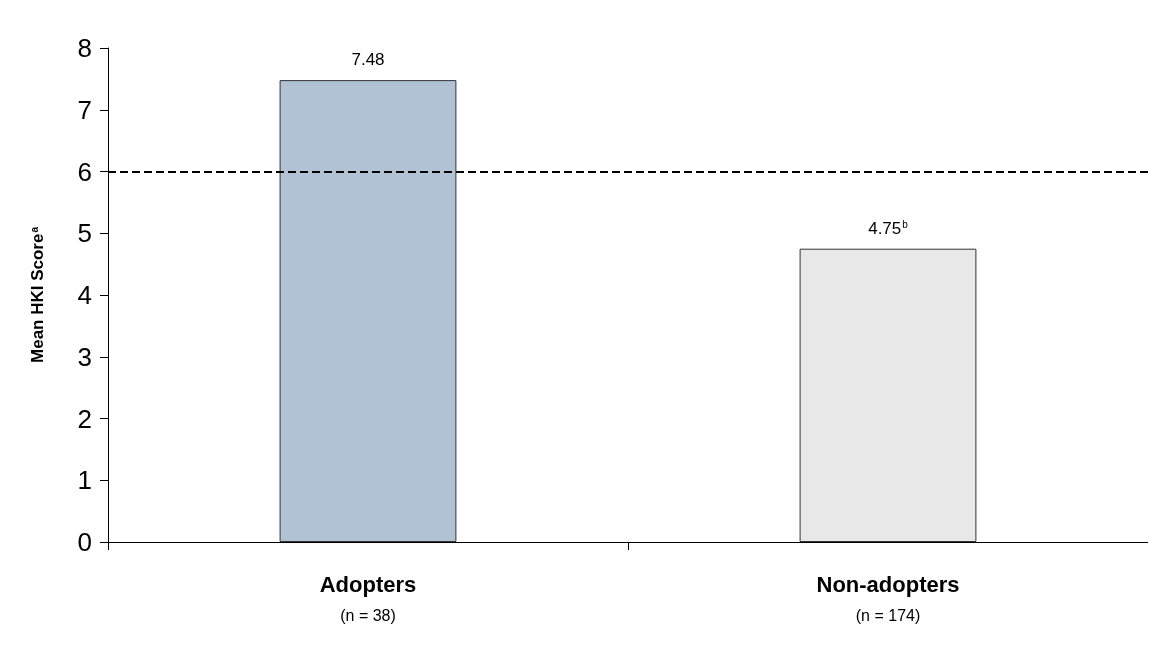 This screenshot has height=665, width=1156. What do you see at coordinates (84, 48) in the screenshot?
I see `y-tick-label: 8` at bounding box center [84, 48].